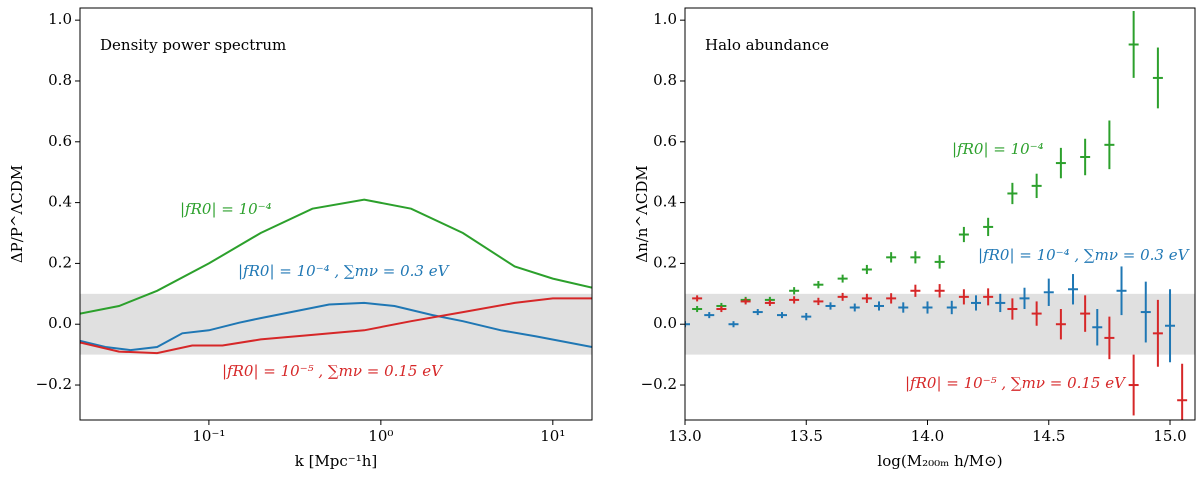 The image size is (1200, 477). What do you see at coordinates (939, 461) in the screenshot?
I see `x-axis-label: log(M₂₀₀ₘ h/M⊙)` at bounding box center [939, 461].